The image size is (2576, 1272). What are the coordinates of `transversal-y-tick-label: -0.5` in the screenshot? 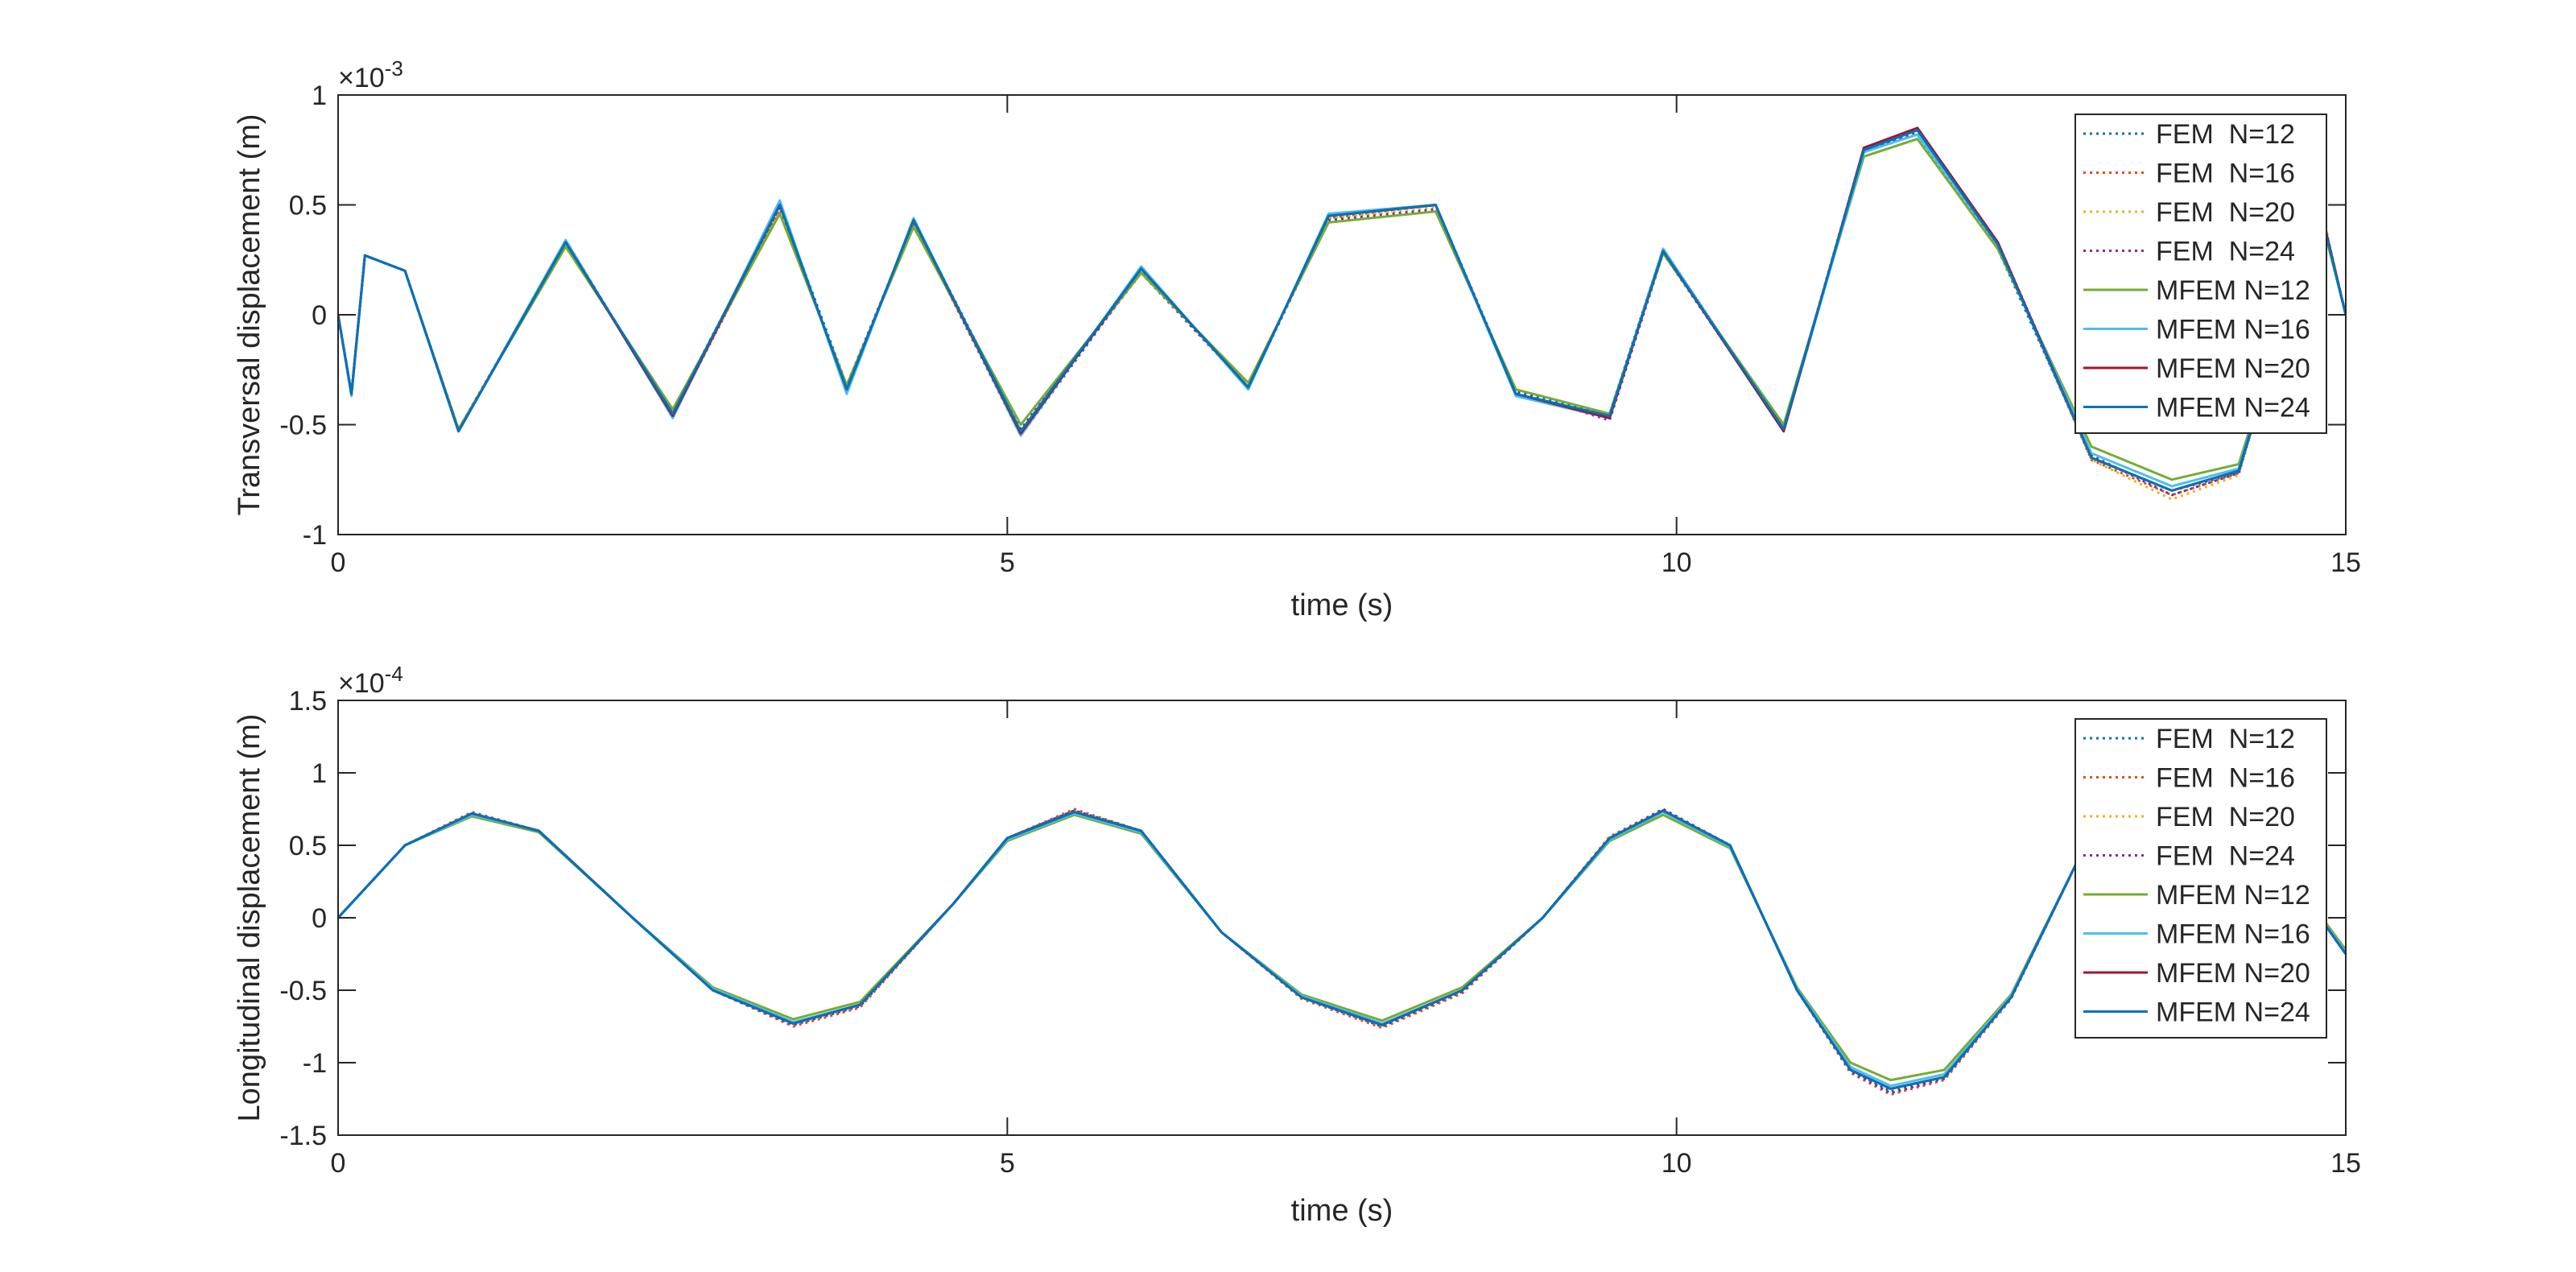 It's located at (303, 426).